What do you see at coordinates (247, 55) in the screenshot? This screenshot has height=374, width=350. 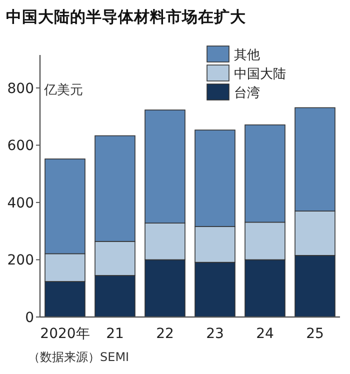 I see `legend-label: 其他` at bounding box center [247, 55].